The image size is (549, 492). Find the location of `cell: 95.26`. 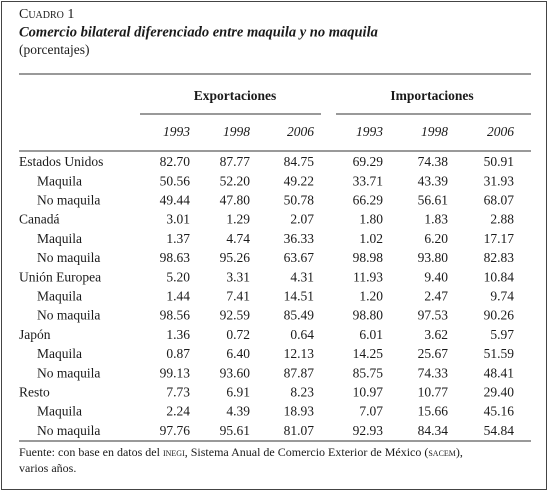

cell: 95.26 is located at coordinates (235, 257).